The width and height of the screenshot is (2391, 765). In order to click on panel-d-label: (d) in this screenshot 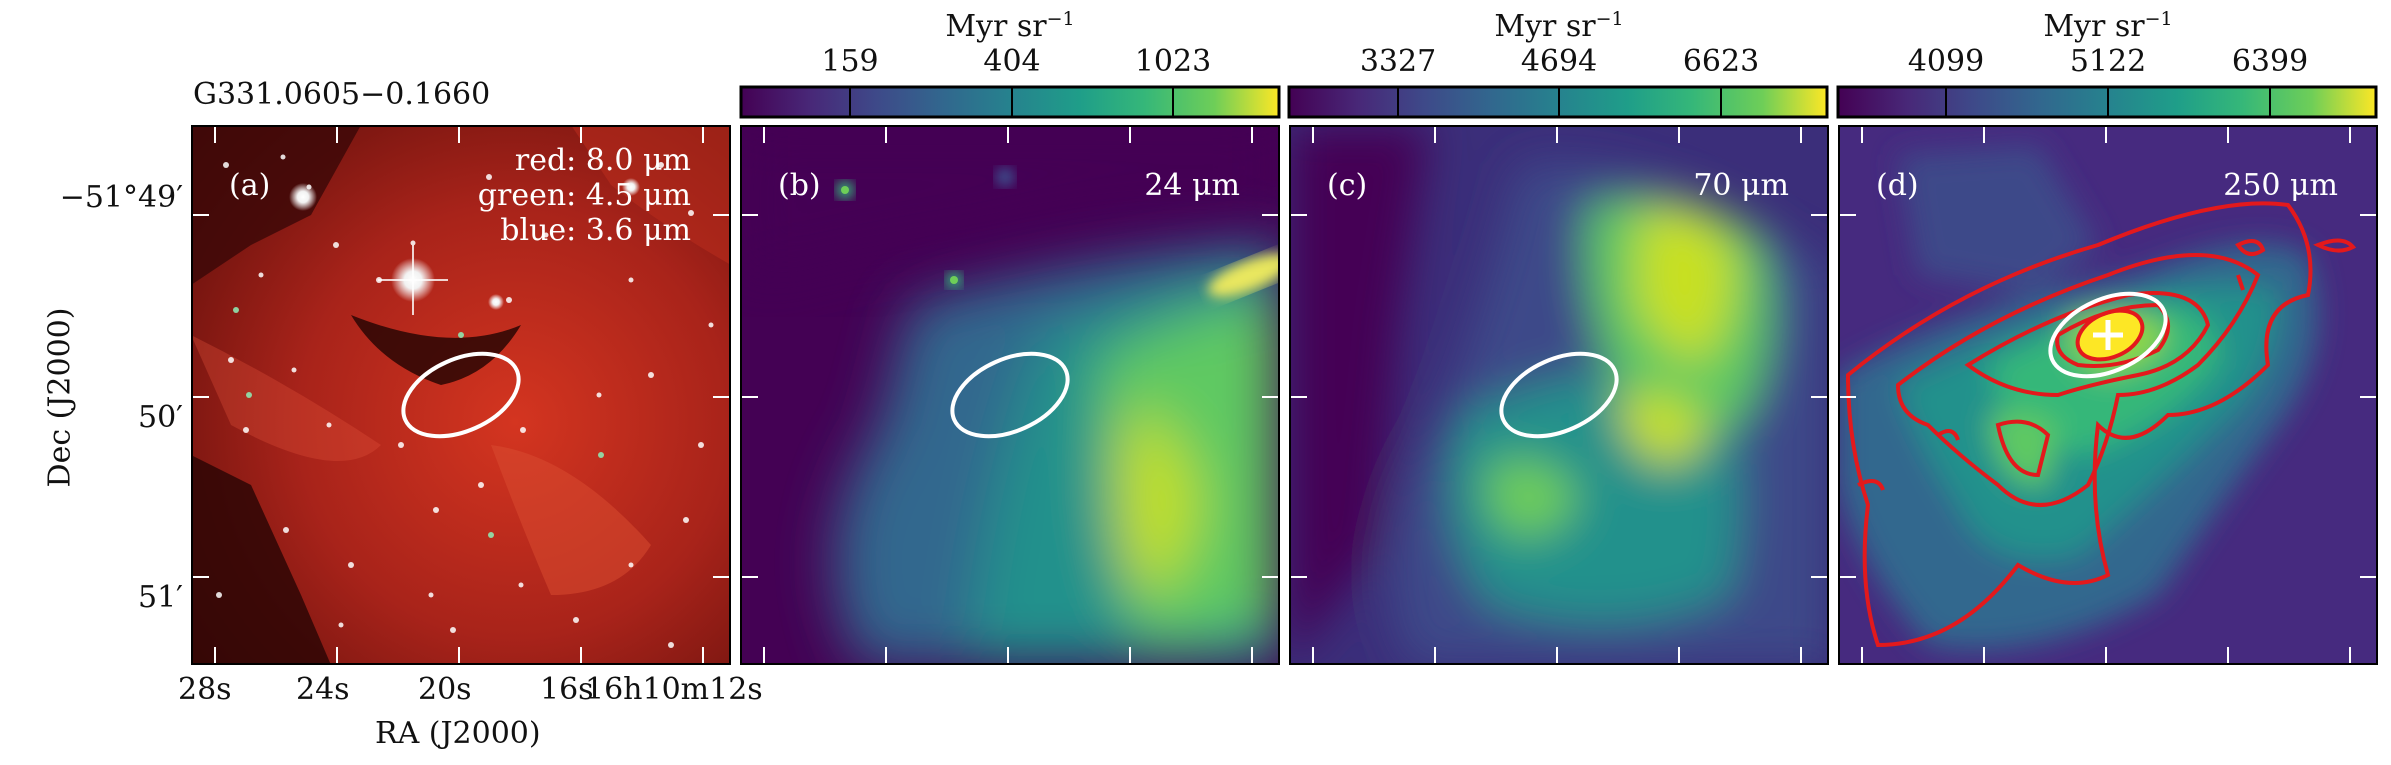, I will do `click(1897, 185)`.